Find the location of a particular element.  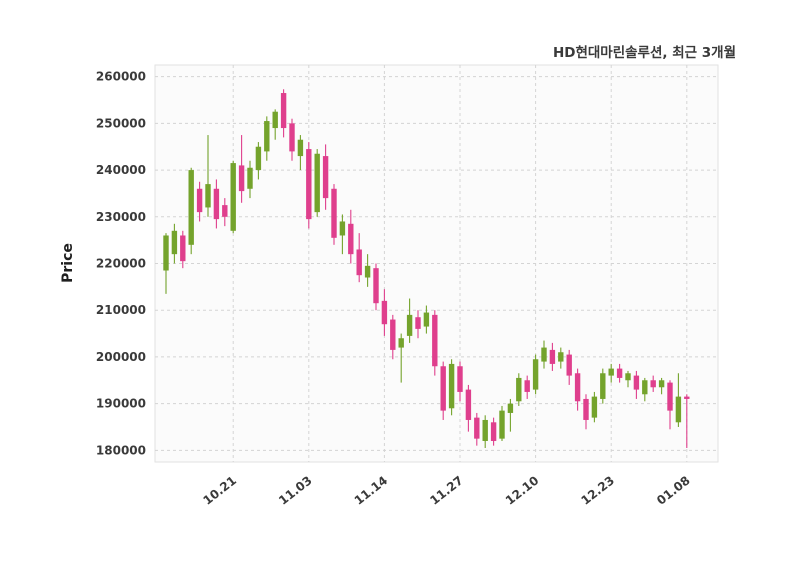

y-tick-label: 260000 is located at coordinates (121, 77).